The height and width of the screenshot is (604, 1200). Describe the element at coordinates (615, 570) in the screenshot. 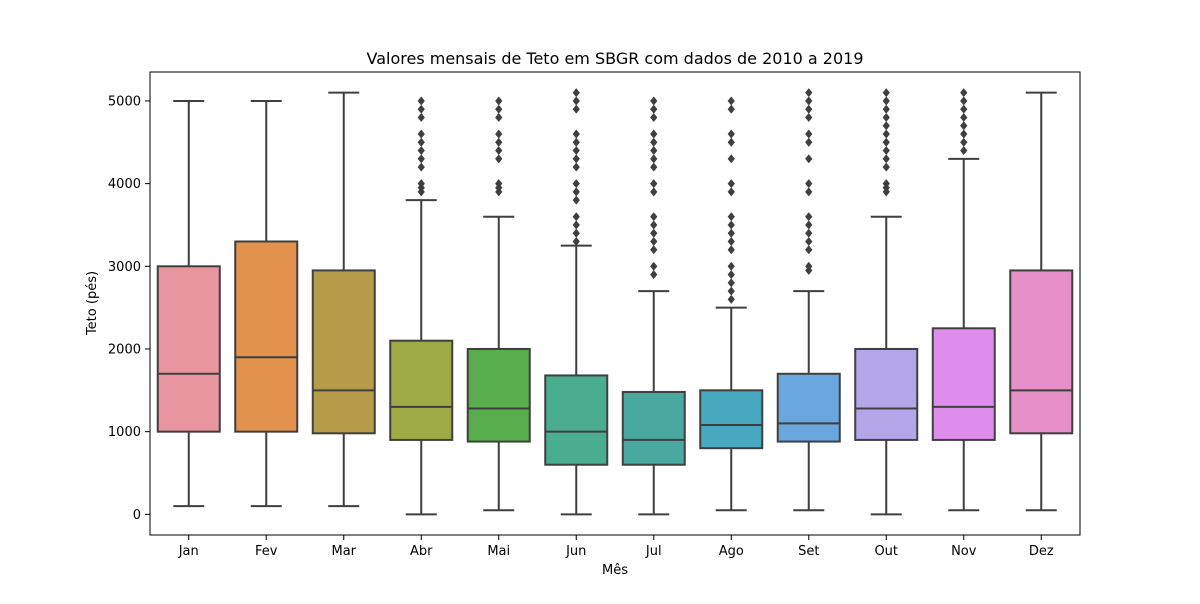

I see `x-axis-label: Mês` at that location.